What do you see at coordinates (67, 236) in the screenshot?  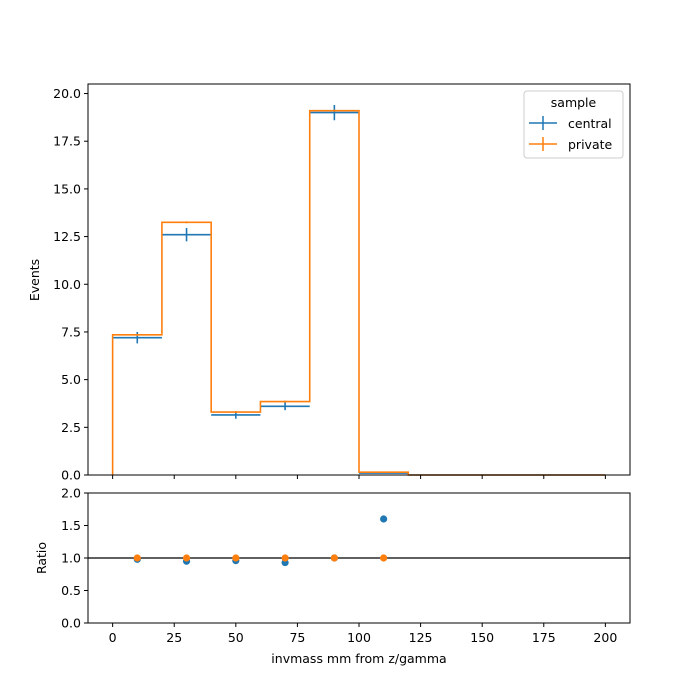 I see `main-y-tick-label: 12.5` at bounding box center [67, 236].